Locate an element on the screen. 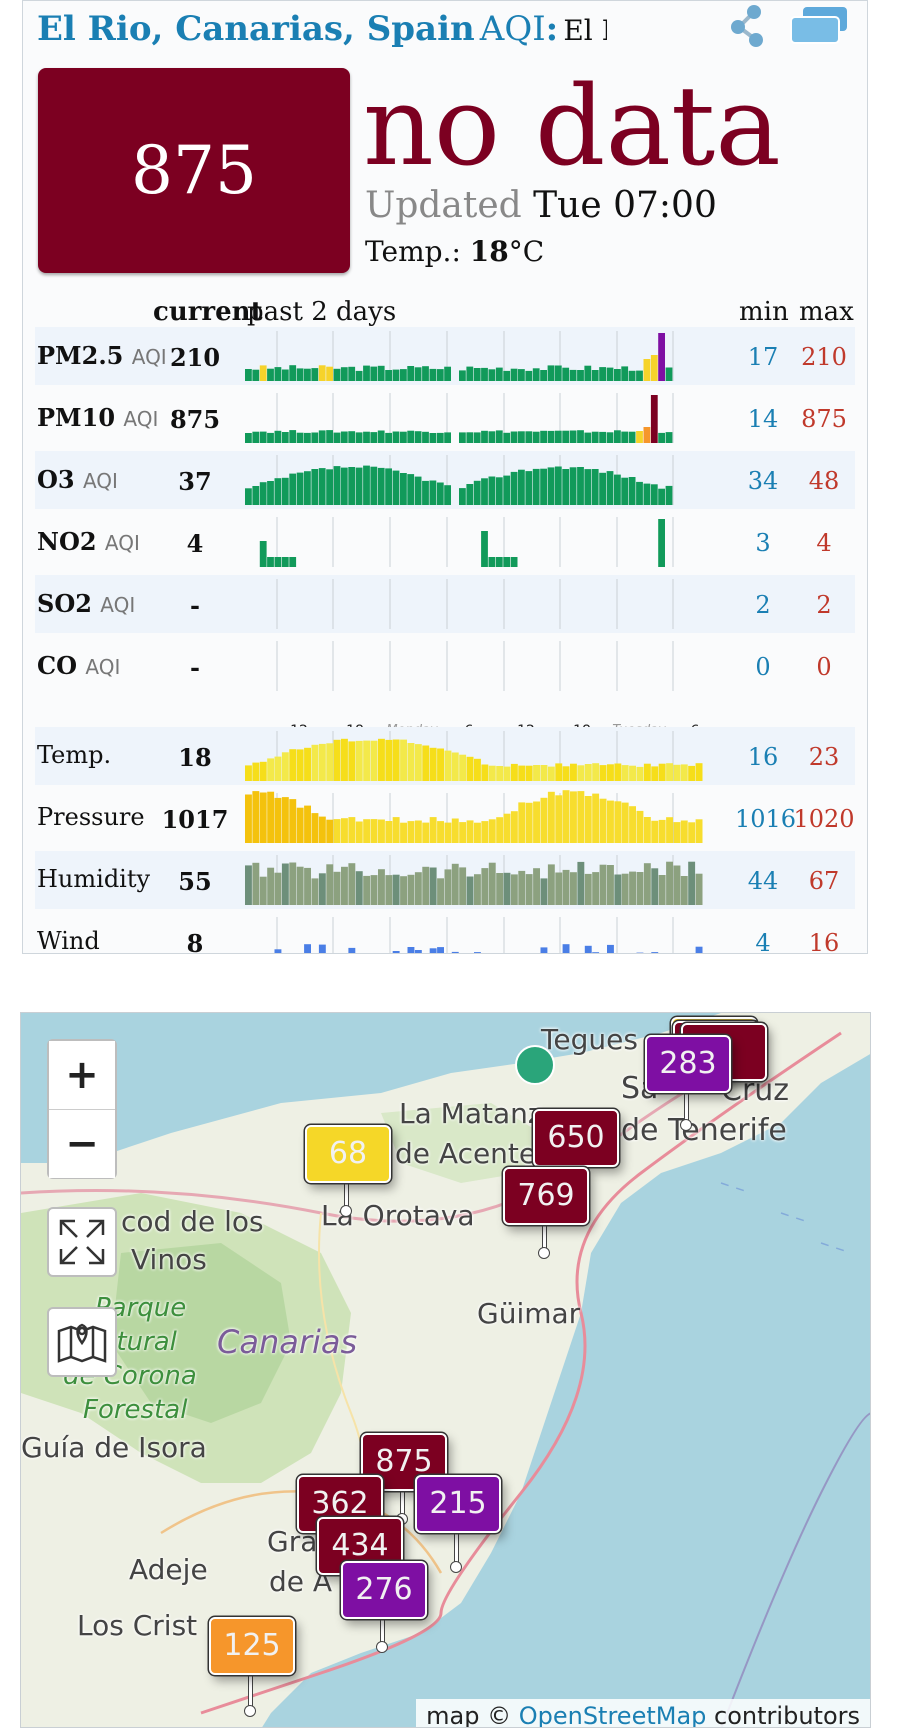 The width and height of the screenshot is (903, 1728). table-row: Temp. 18 16 23 is located at coordinates (445, 756).